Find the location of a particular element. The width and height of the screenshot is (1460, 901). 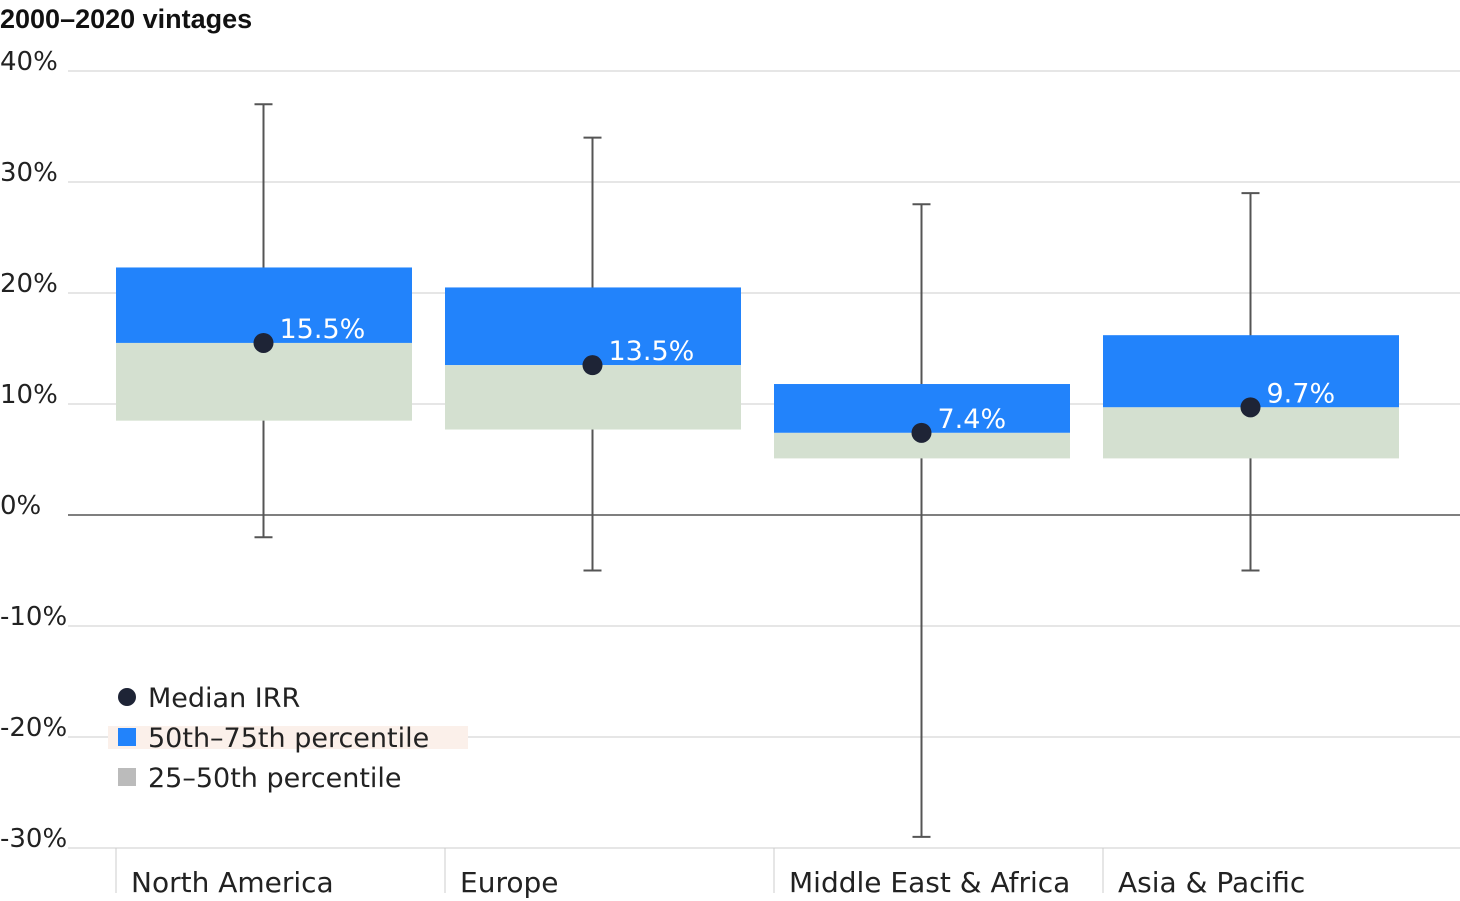

category-label: North America is located at coordinates (232, 882).